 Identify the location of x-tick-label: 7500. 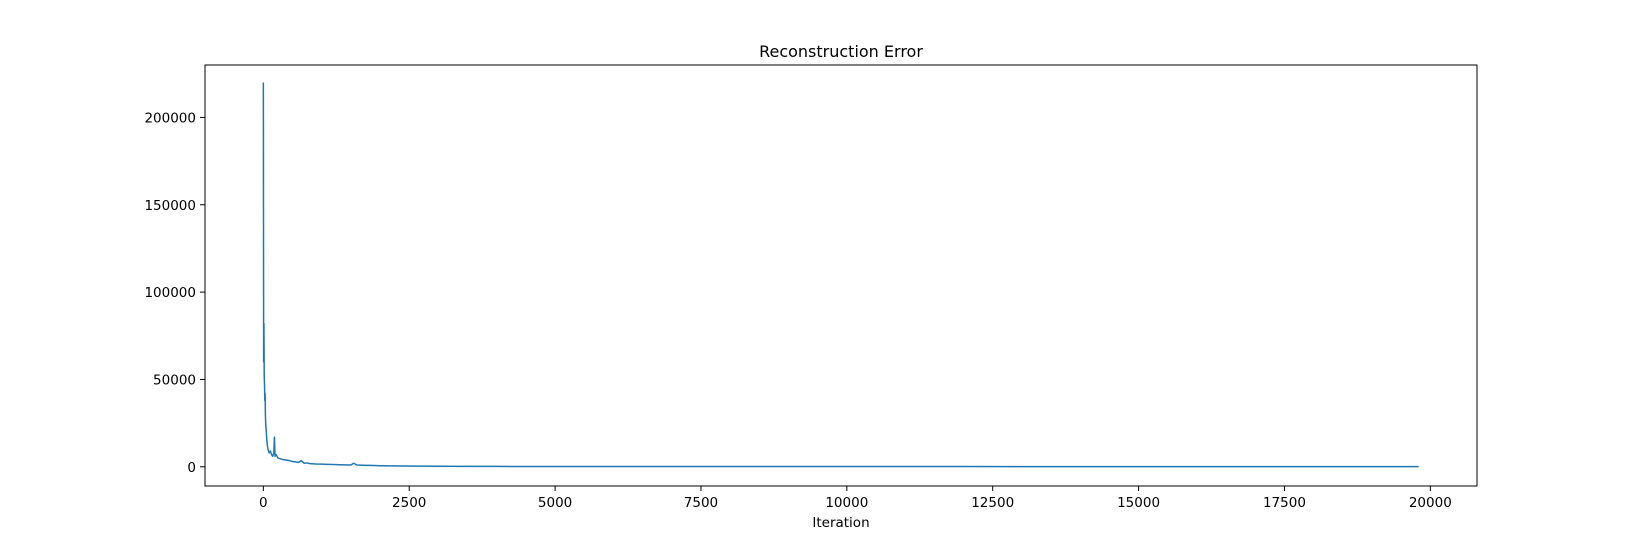
(701, 503).